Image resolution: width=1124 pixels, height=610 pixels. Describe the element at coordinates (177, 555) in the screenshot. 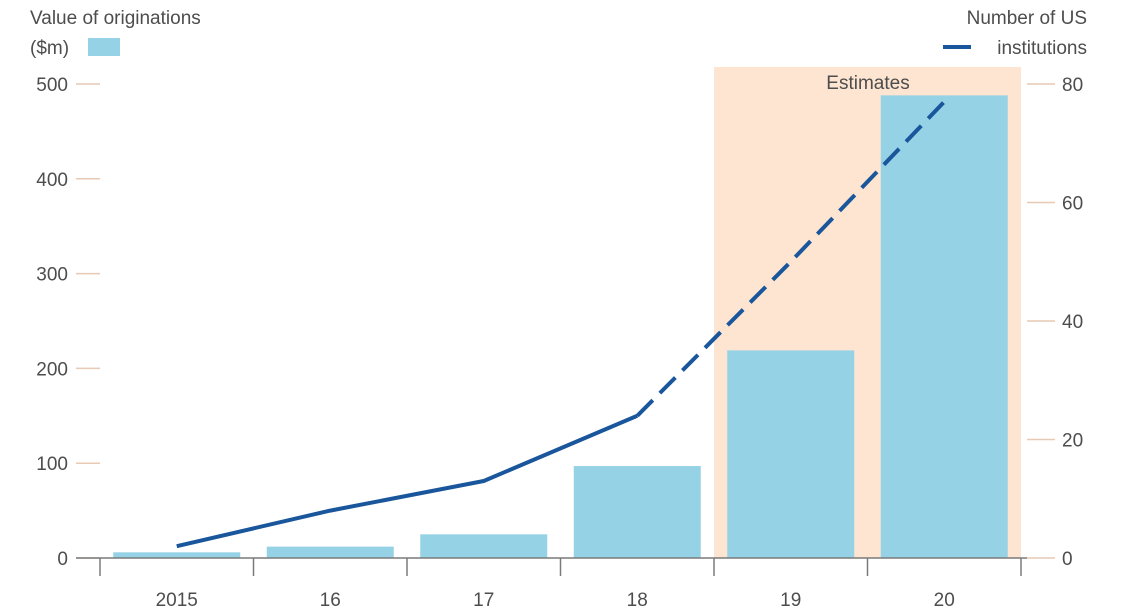

I see `bar-2015` at that location.